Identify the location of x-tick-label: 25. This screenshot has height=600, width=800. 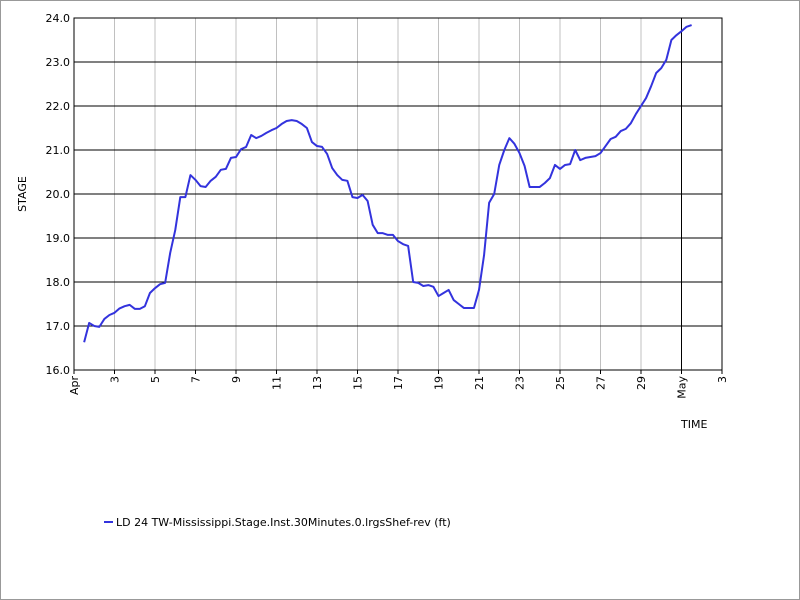
(560, 383).